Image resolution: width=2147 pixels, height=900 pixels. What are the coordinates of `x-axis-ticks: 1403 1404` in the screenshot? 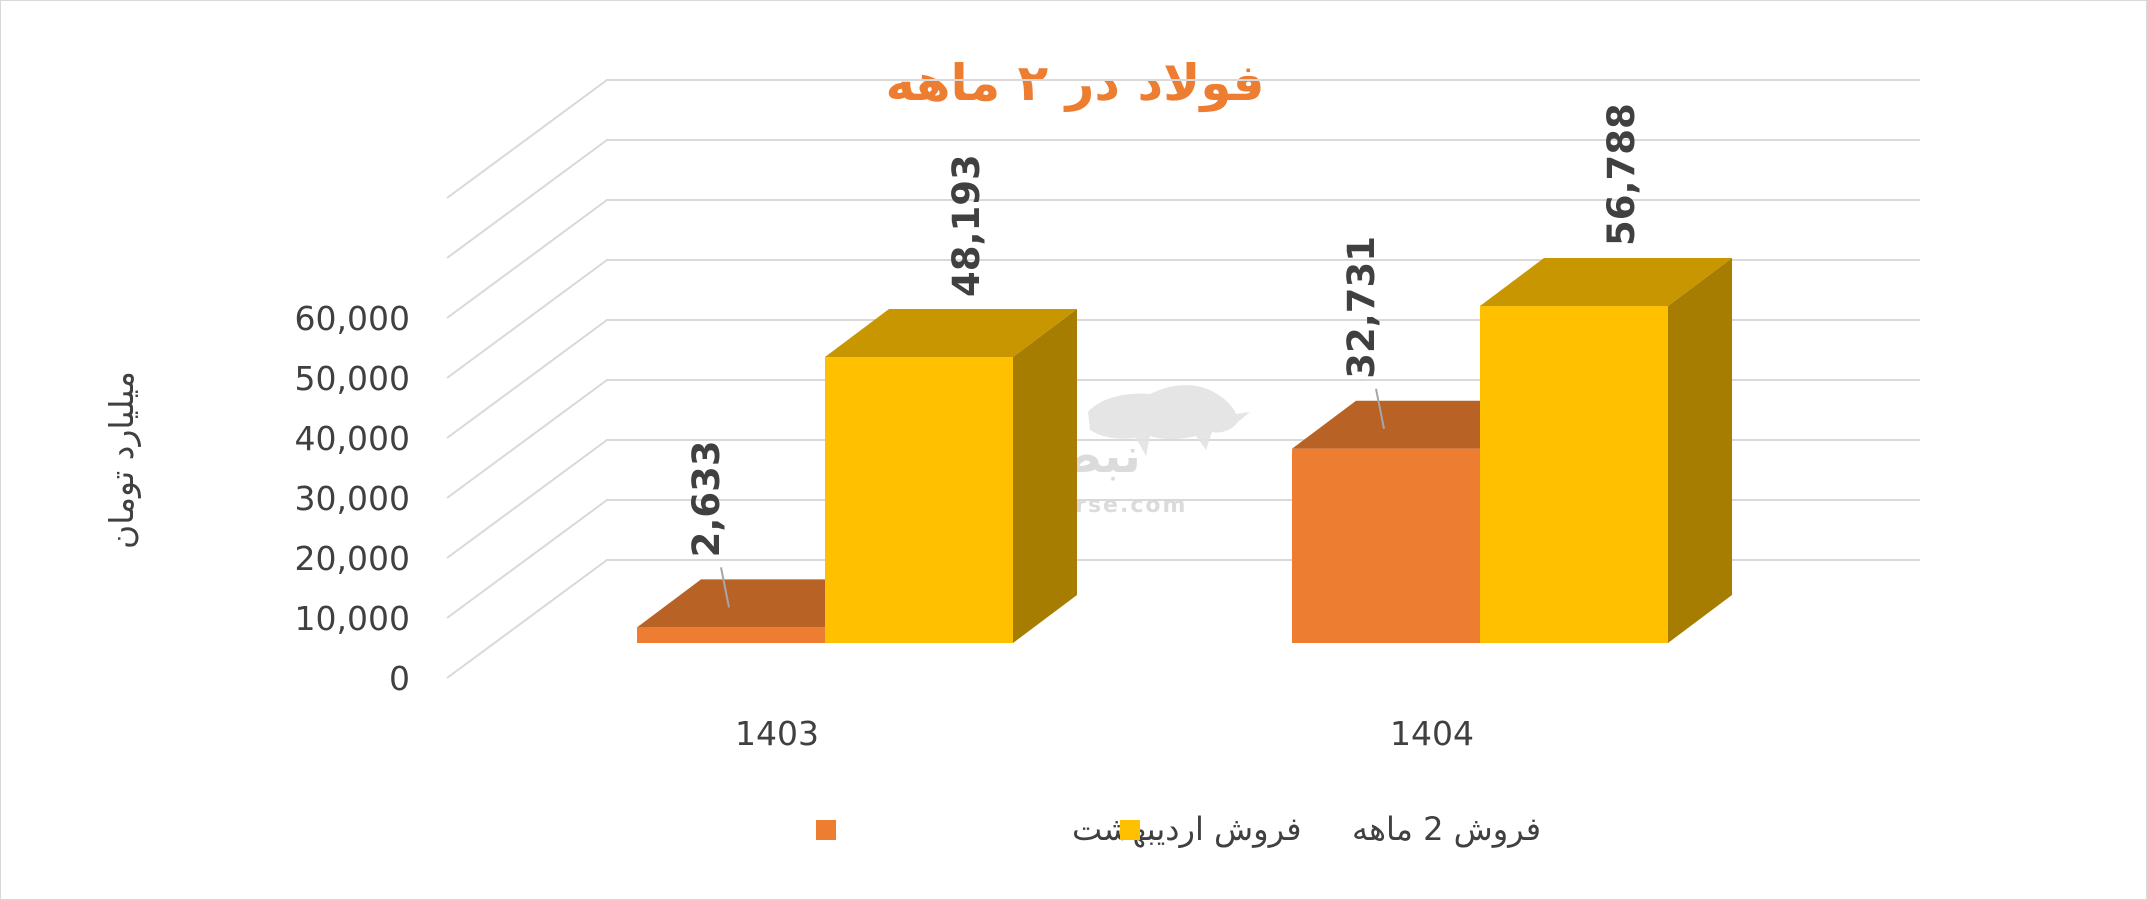 It's located at (1104, 733).